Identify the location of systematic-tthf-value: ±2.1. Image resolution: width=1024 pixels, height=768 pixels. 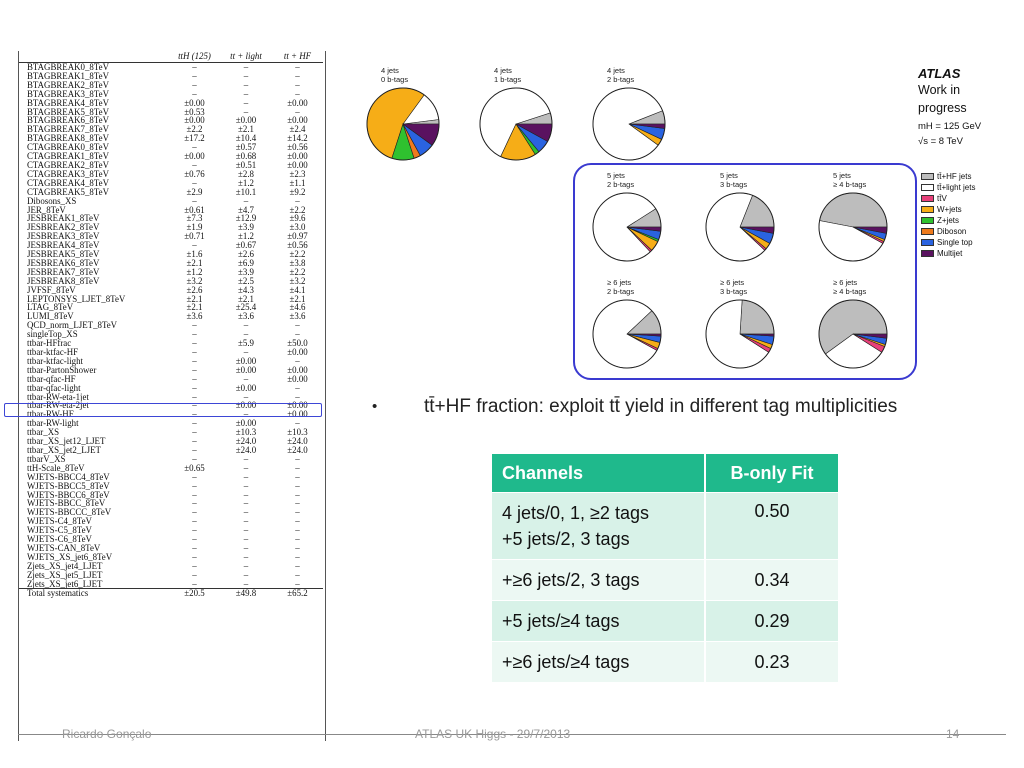
(297, 299).